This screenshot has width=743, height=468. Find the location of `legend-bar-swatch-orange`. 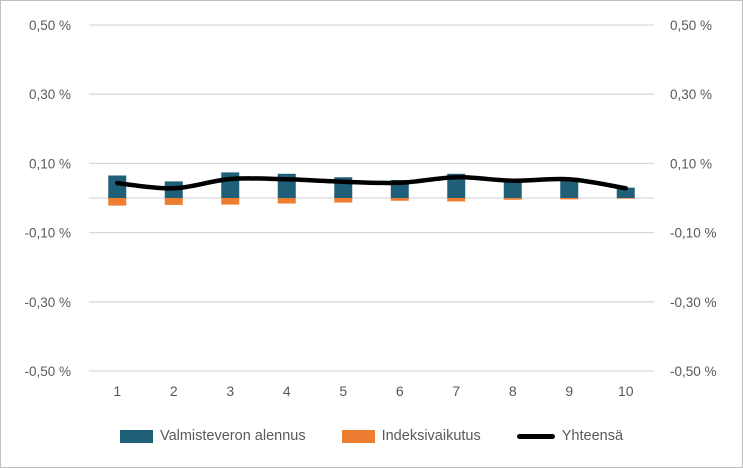

legend-bar-swatch-orange is located at coordinates (358, 436).